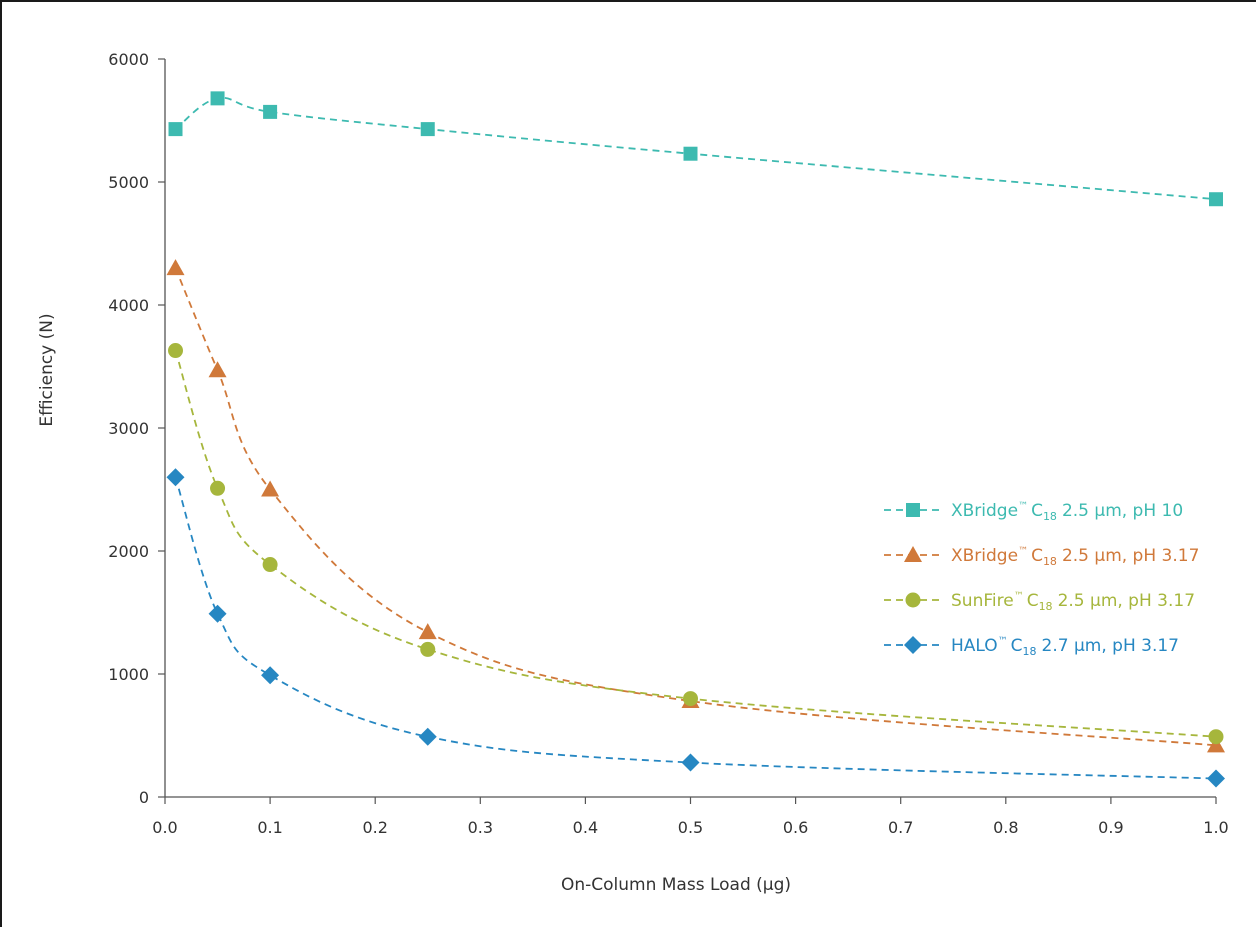  I want to click on legend-brand: HALO, so click(974, 646).